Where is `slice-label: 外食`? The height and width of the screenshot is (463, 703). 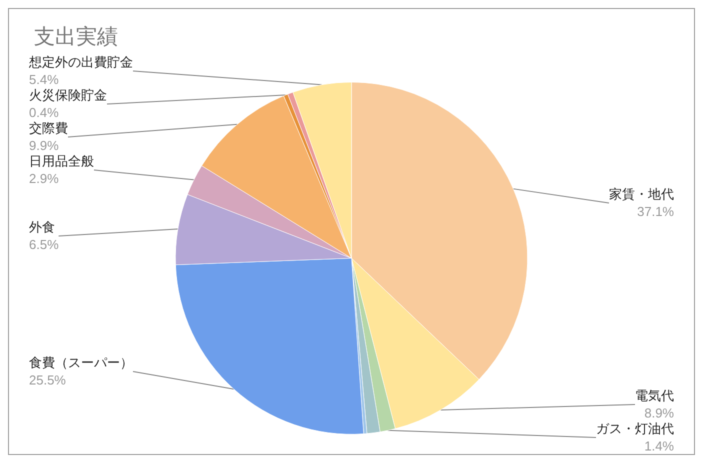 slice-label: 外食 is located at coordinates (42, 228).